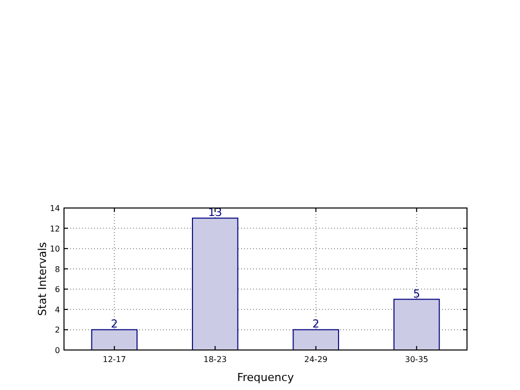 The width and height of the screenshot is (520, 390). Describe the element at coordinates (57, 330) in the screenshot. I see `y-tick-label: 2` at that location.